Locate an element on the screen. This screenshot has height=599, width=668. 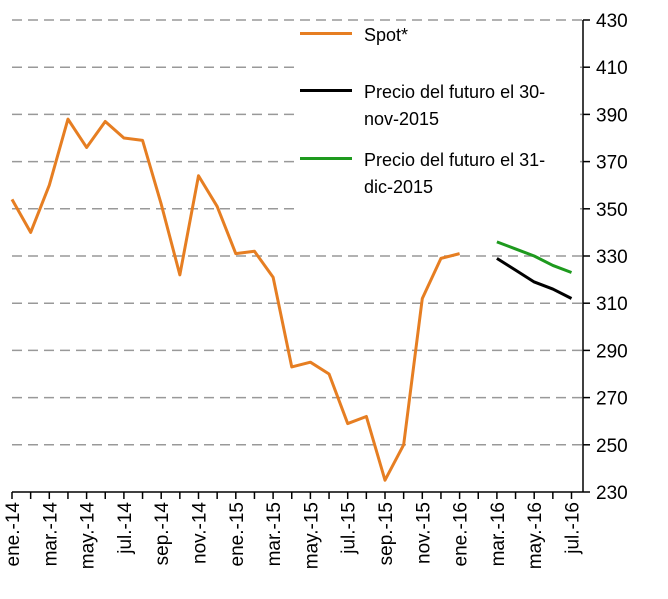
x-tick-label: mar.-14 is located at coordinates (50, 534).